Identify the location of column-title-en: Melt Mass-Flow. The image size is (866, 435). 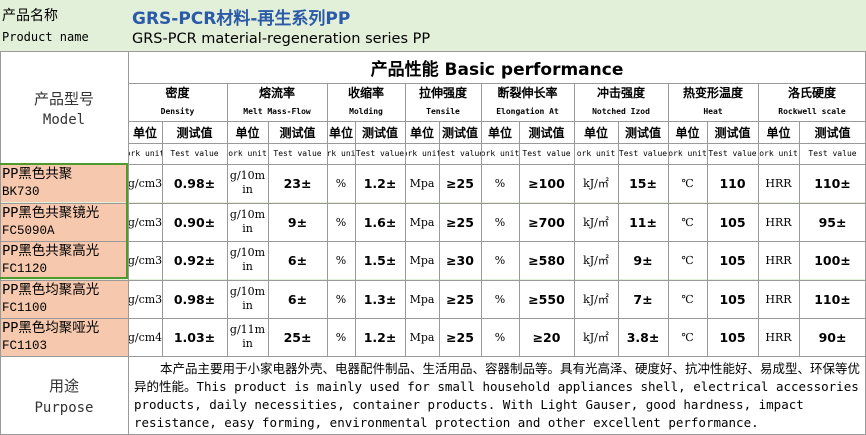
(277, 111).